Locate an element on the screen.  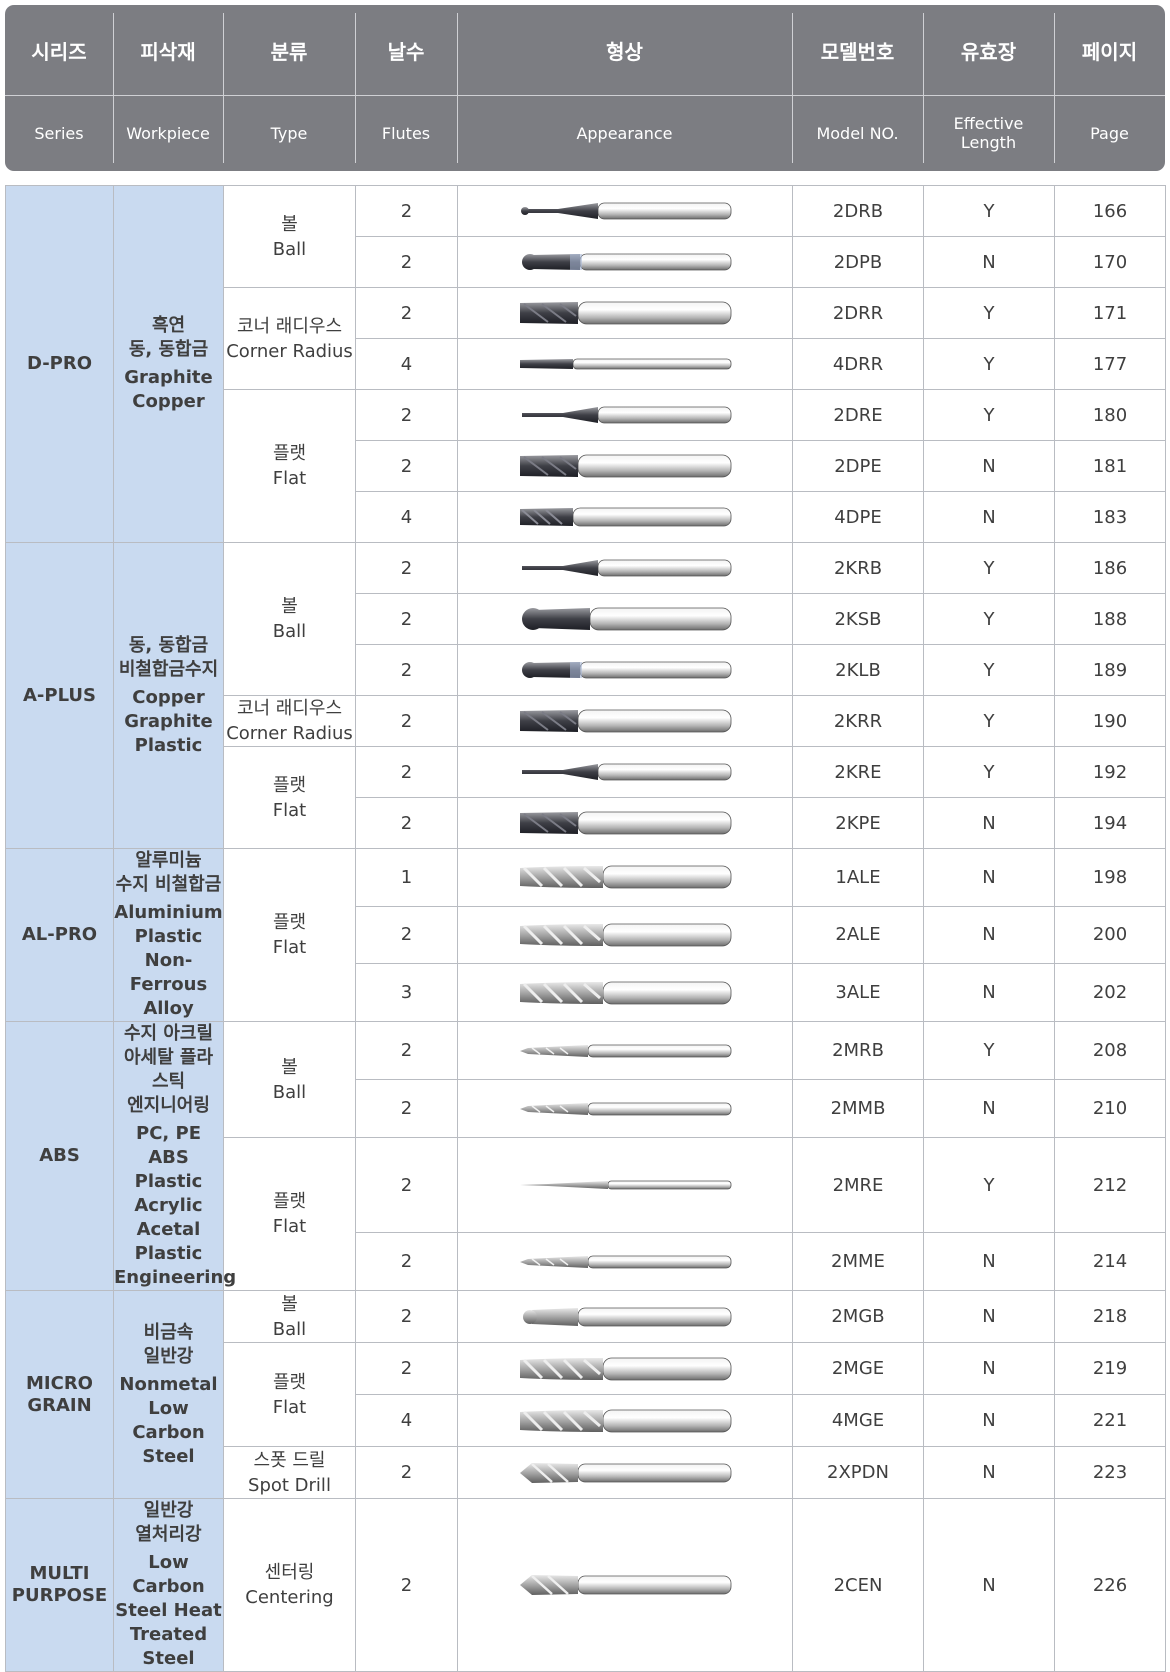
series-cell: A-PLUS is located at coordinates (59, 695).